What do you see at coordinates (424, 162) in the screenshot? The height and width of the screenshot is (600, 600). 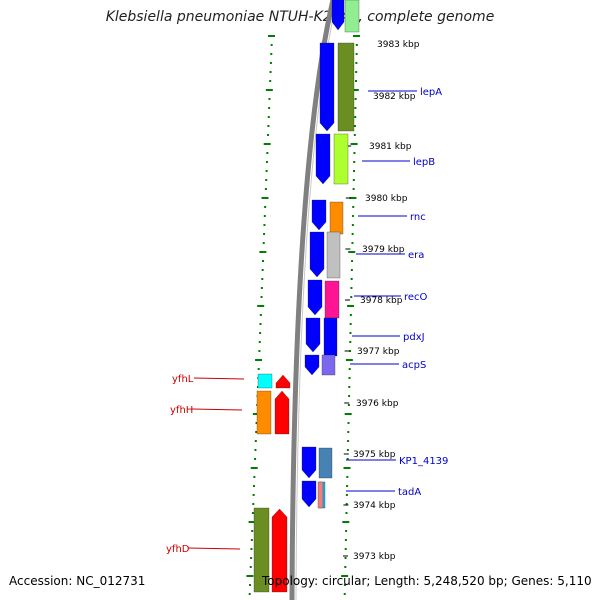 I see `gene-label-lepB: lepB` at bounding box center [424, 162].